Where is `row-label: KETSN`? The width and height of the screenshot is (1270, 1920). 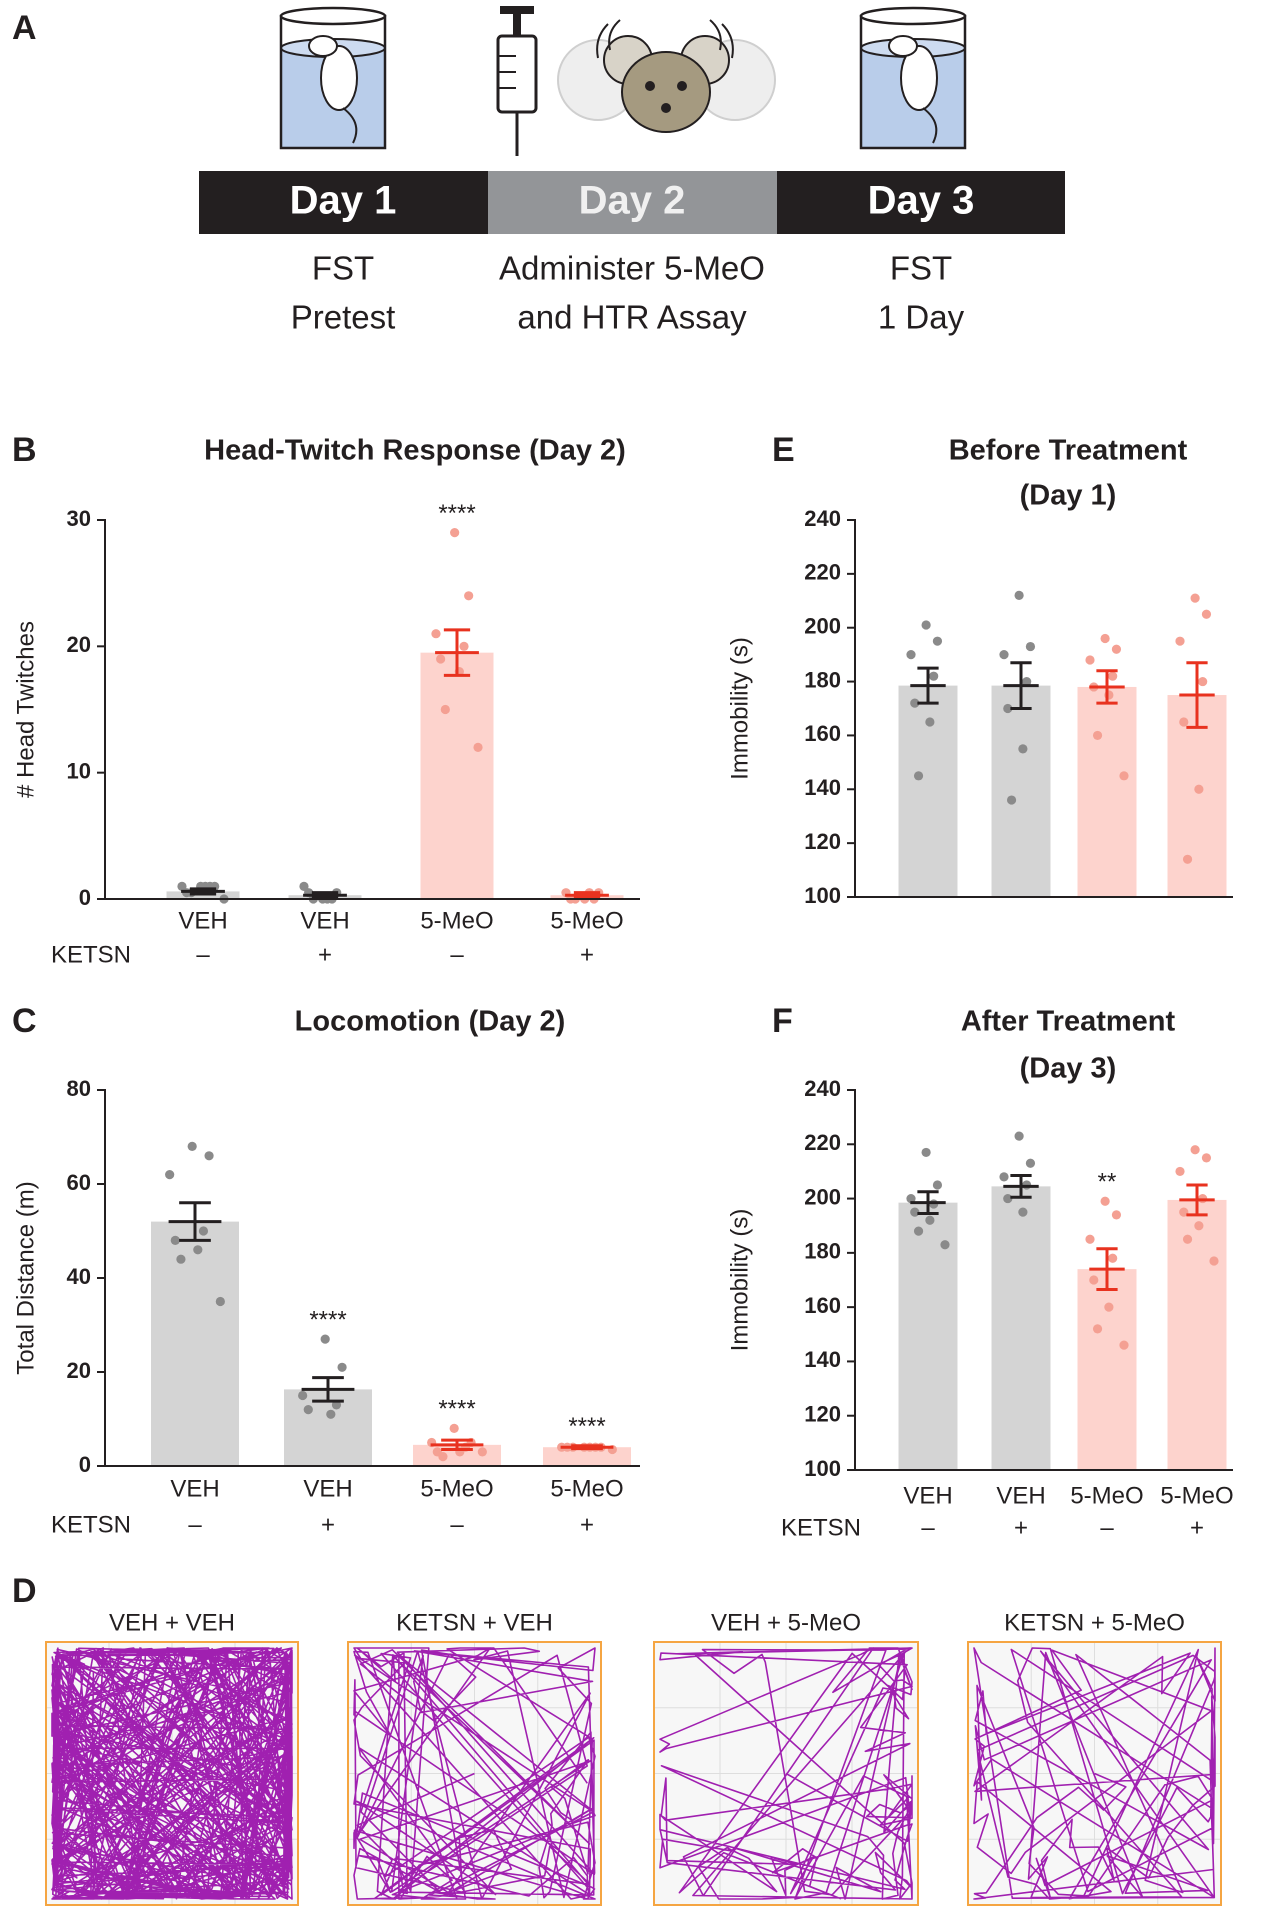
row-label: KETSN is located at coordinates (821, 1527).